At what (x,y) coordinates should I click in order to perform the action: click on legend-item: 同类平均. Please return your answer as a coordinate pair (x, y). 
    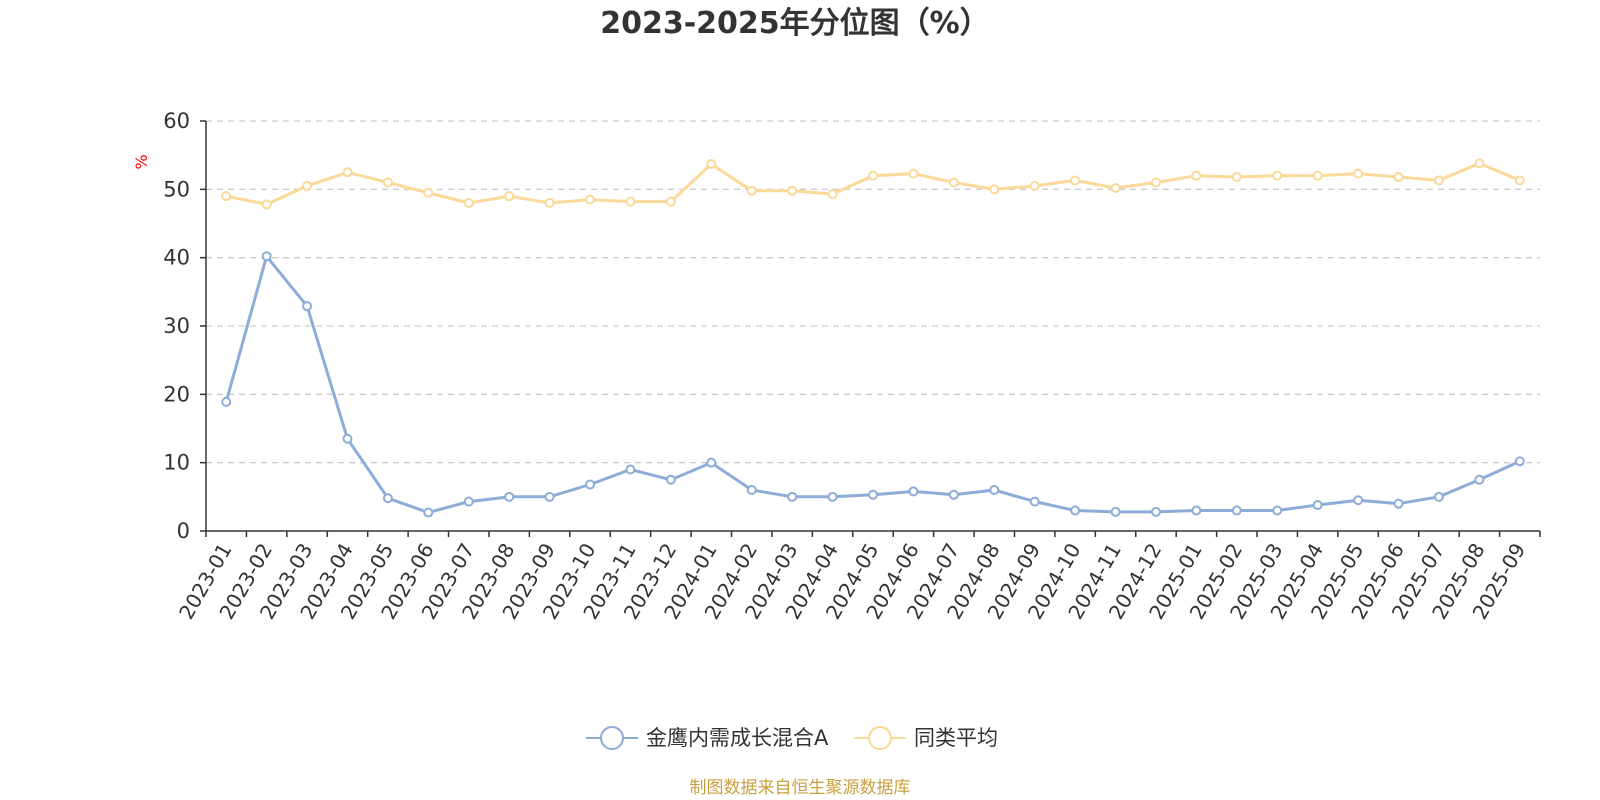
    Looking at the image, I should click on (926, 738).